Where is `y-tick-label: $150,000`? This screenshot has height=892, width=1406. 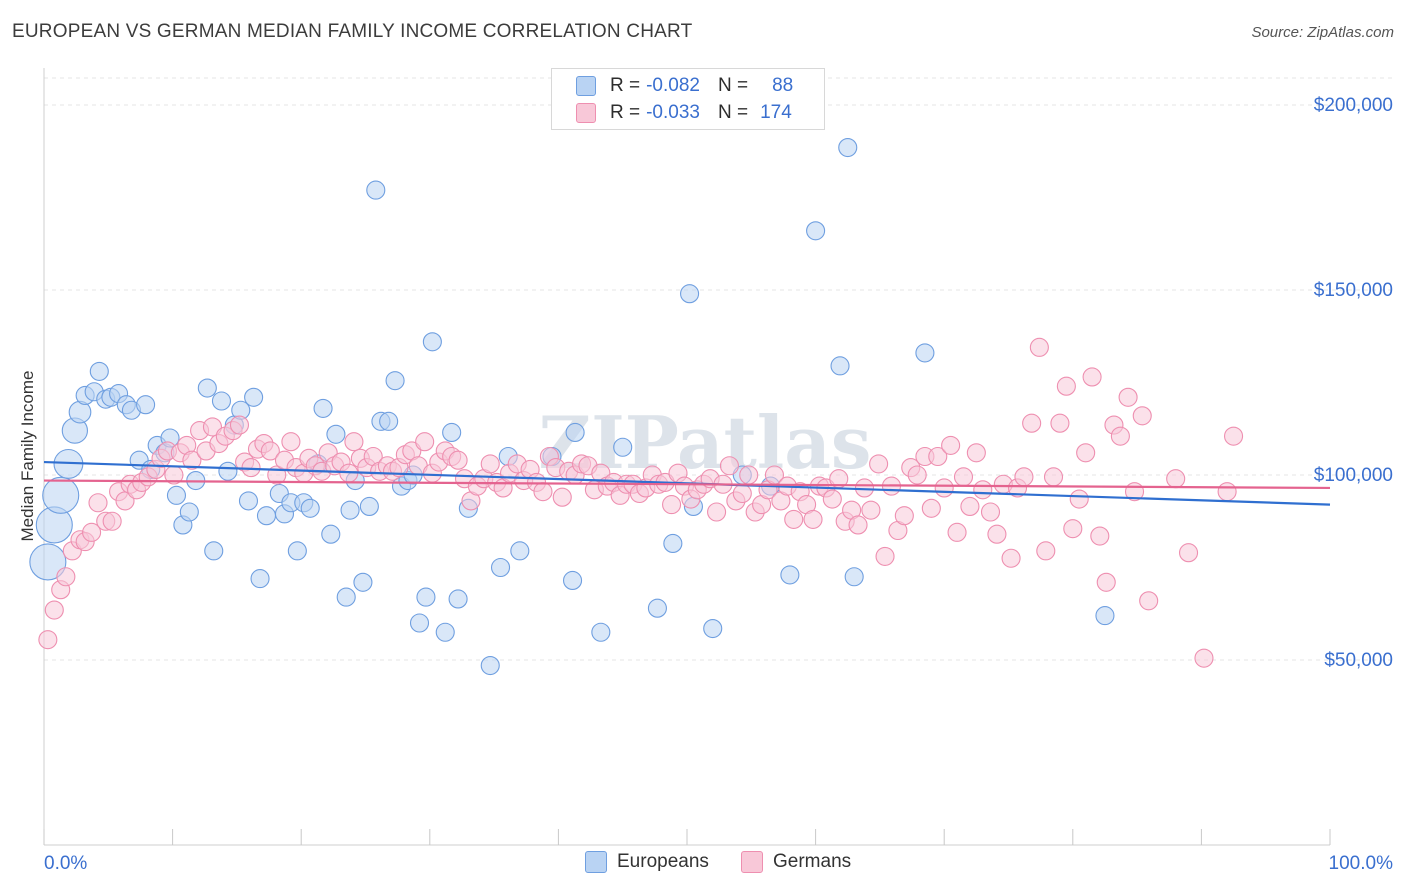 y-tick-label: $150,000 is located at coordinates (1353, 290).